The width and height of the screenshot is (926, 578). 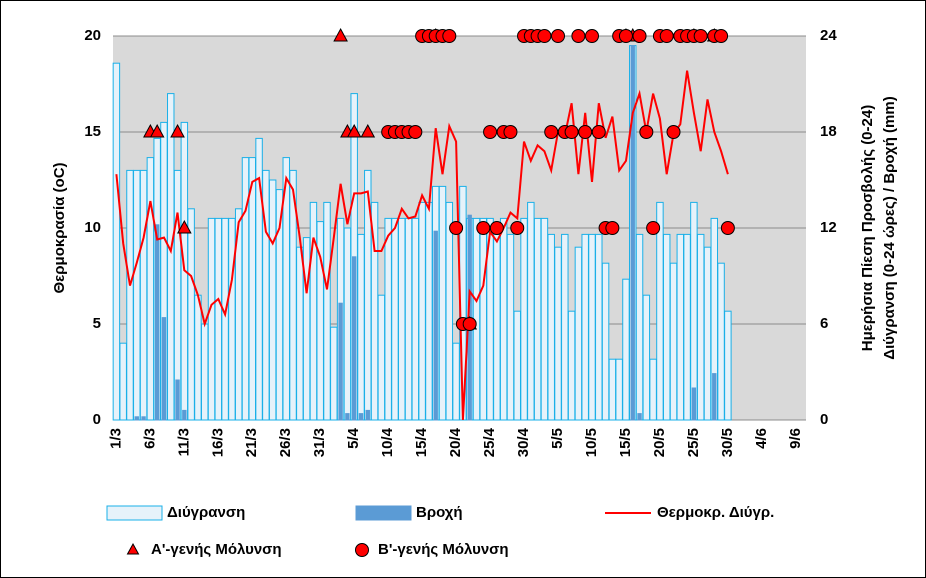 I want to click on y2-axis-label: Διύγρανση (0-24 ώρες) / Βροχή (mm), so click(x=889, y=227).